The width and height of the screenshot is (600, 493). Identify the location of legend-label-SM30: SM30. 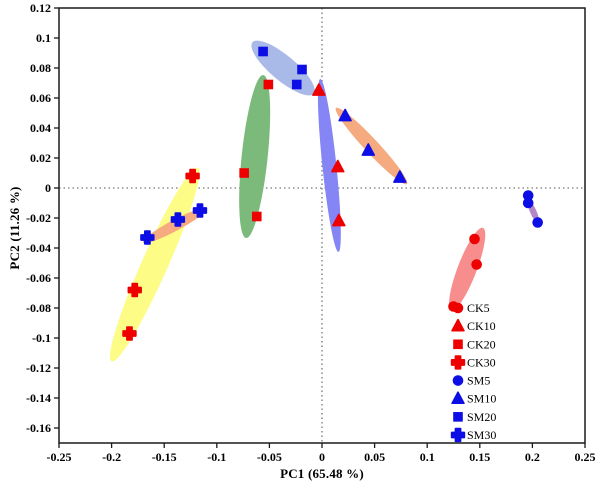
(481, 435).